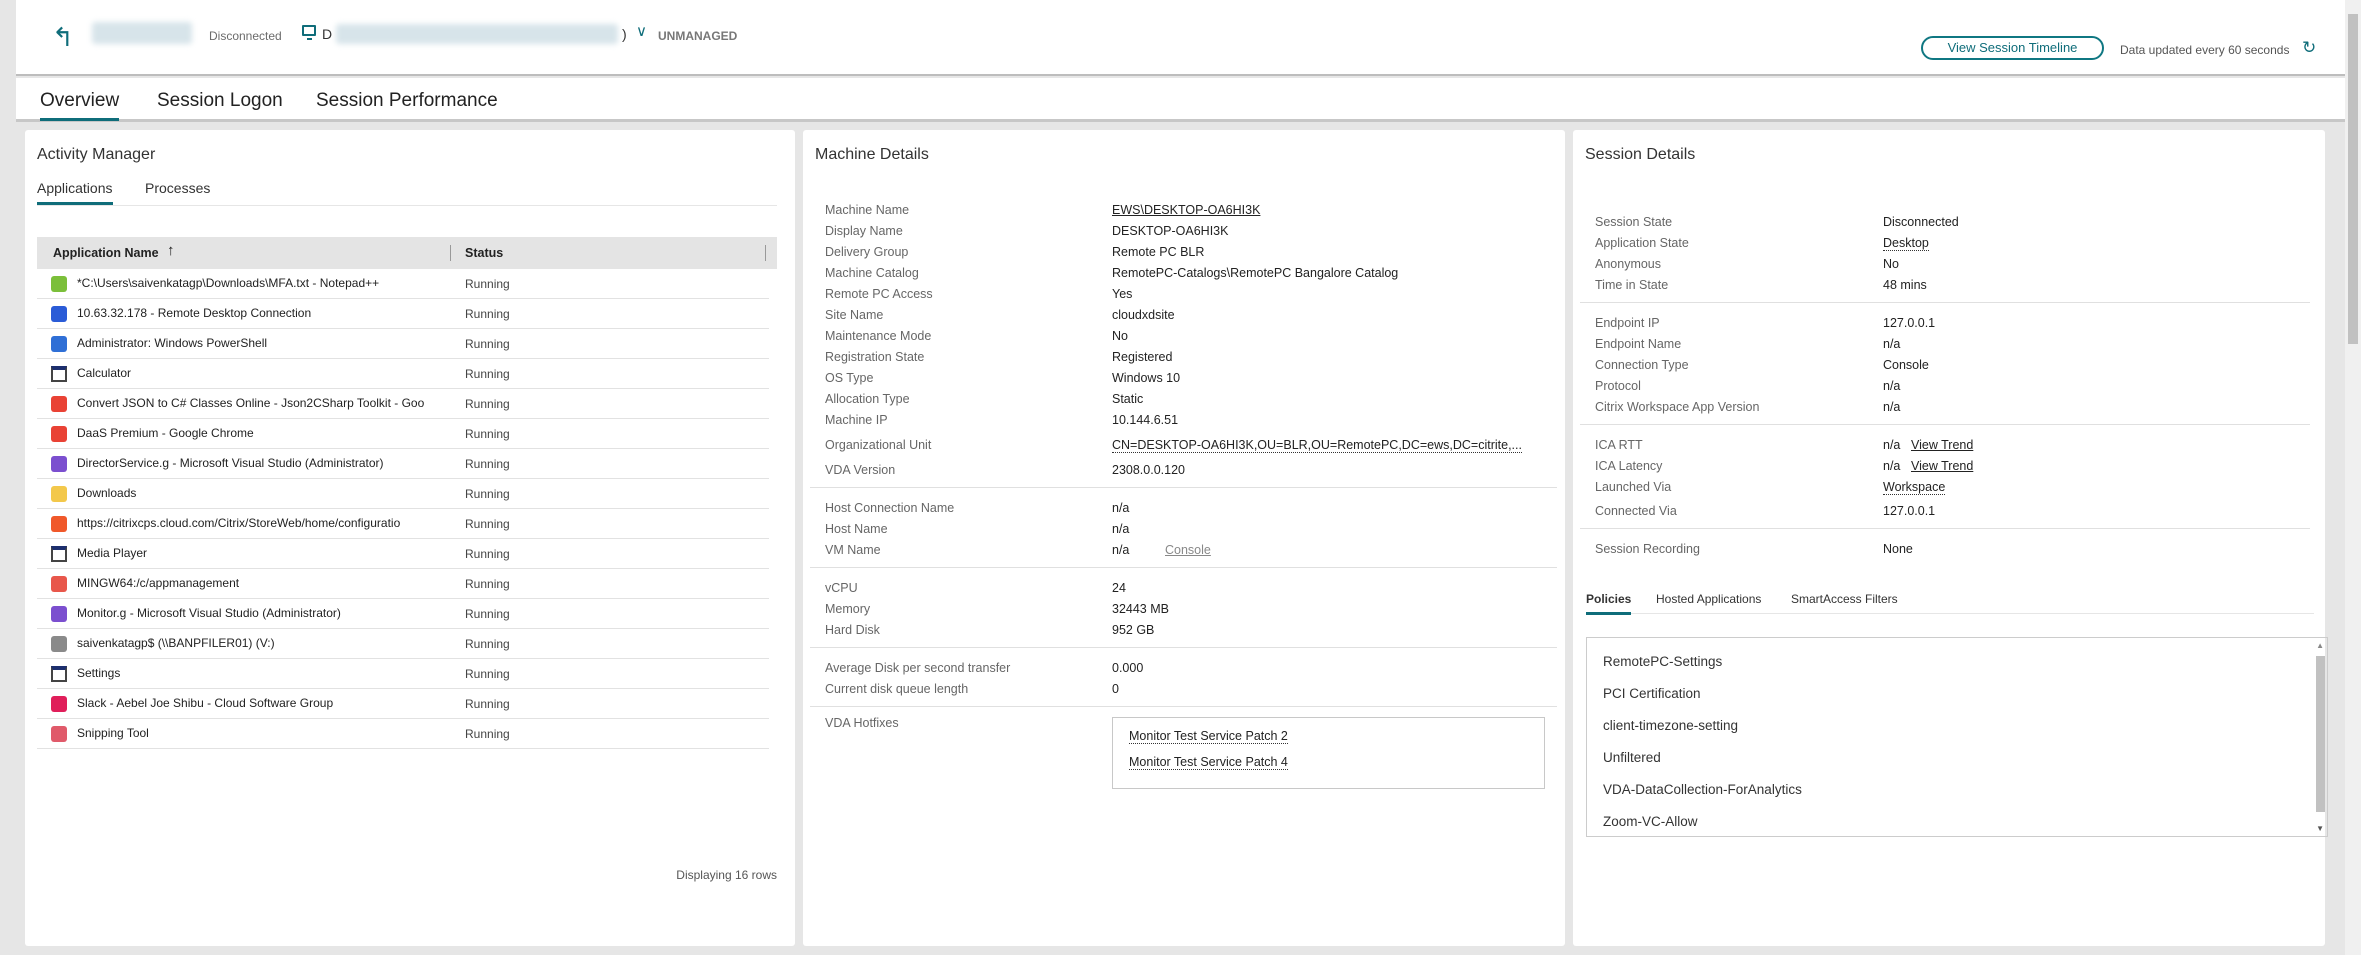 The height and width of the screenshot is (955, 2361). Describe the element at coordinates (1671, 725) in the screenshot. I see `policy-item: client-timezone-setting` at that location.